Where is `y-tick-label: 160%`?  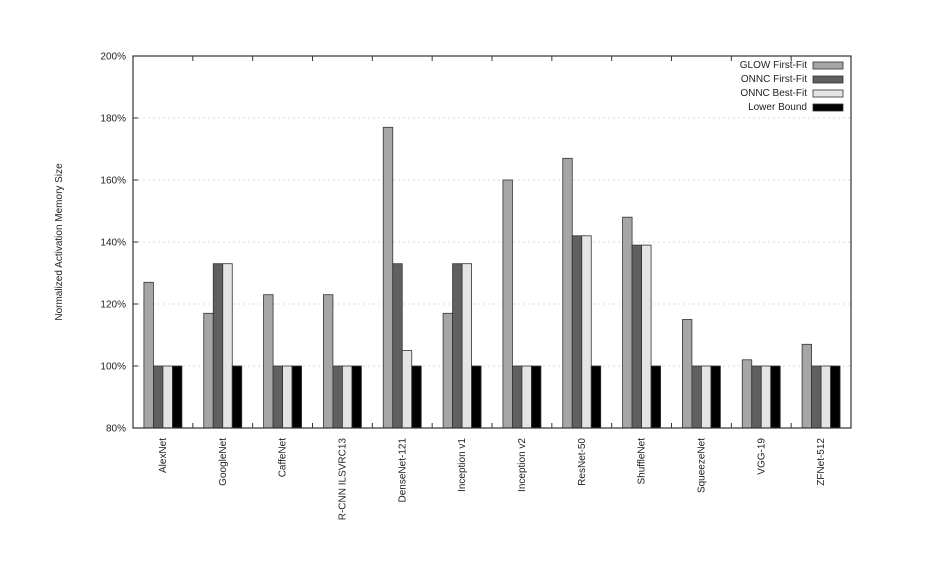
y-tick-label: 160% is located at coordinates (113, 181).